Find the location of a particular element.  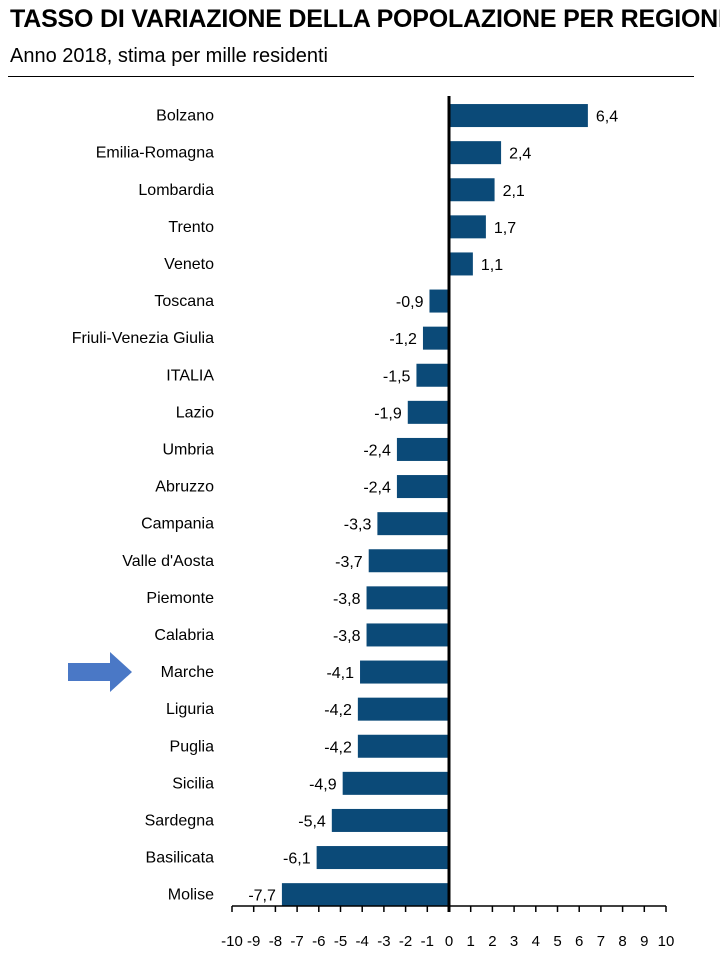

category-label-18: Sicilia is located at coordinates (193, 783).